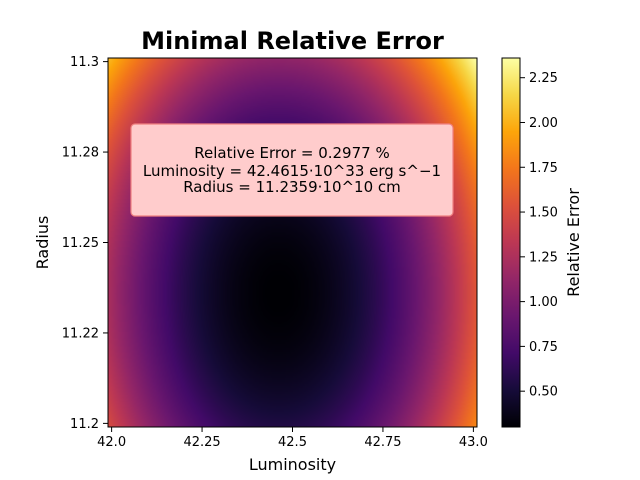 The image size is (640, 480). Describe the element at coordinates (111, 442) in the screenshot. I see `x-tick-label: 42.0` at that location.